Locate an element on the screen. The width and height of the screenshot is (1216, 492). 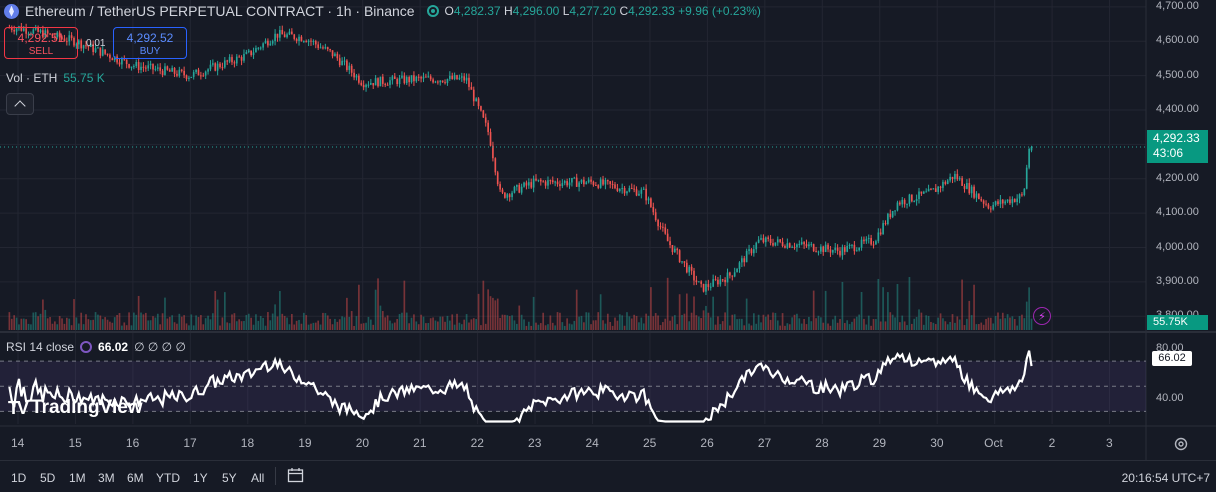
timeframe-button-1d: 1D is located at coordinates (19, 478).